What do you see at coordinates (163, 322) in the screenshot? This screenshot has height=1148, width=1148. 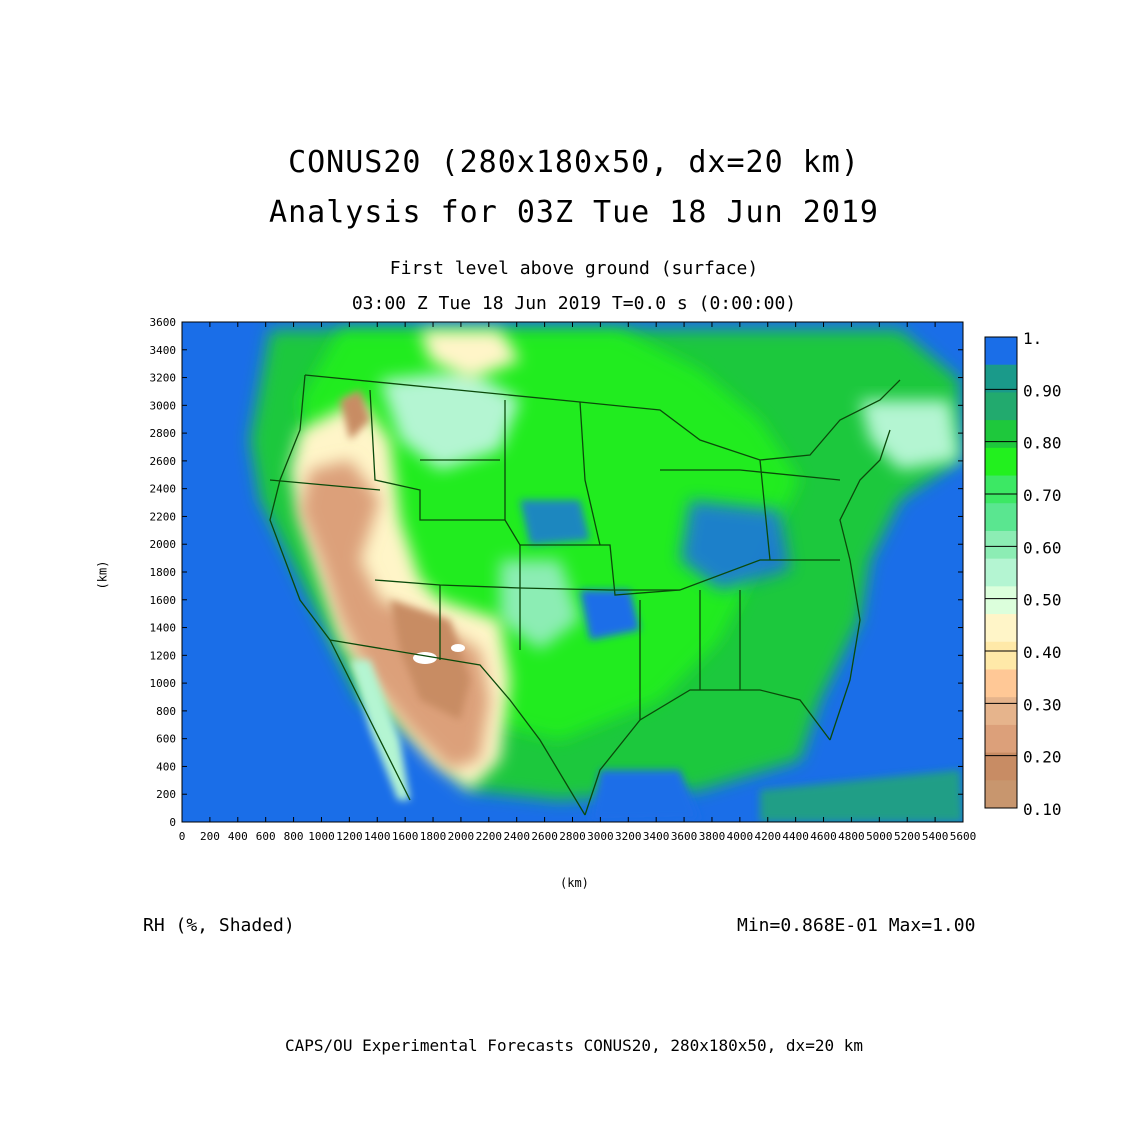 I see `y-tick-label: 3600` at bounding box center [163, 322].